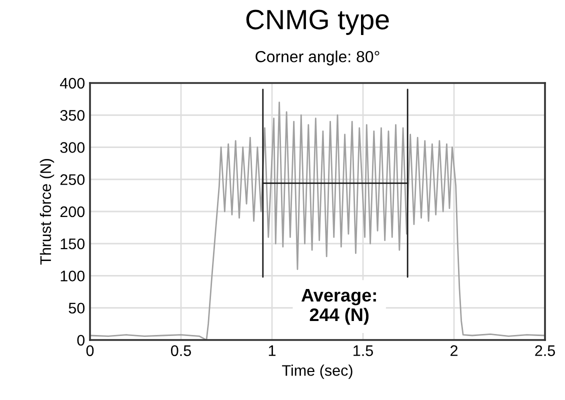 This screenshot has height=400, width=565. I want to click on x-tick-label: 1.5, so click(363, 350).